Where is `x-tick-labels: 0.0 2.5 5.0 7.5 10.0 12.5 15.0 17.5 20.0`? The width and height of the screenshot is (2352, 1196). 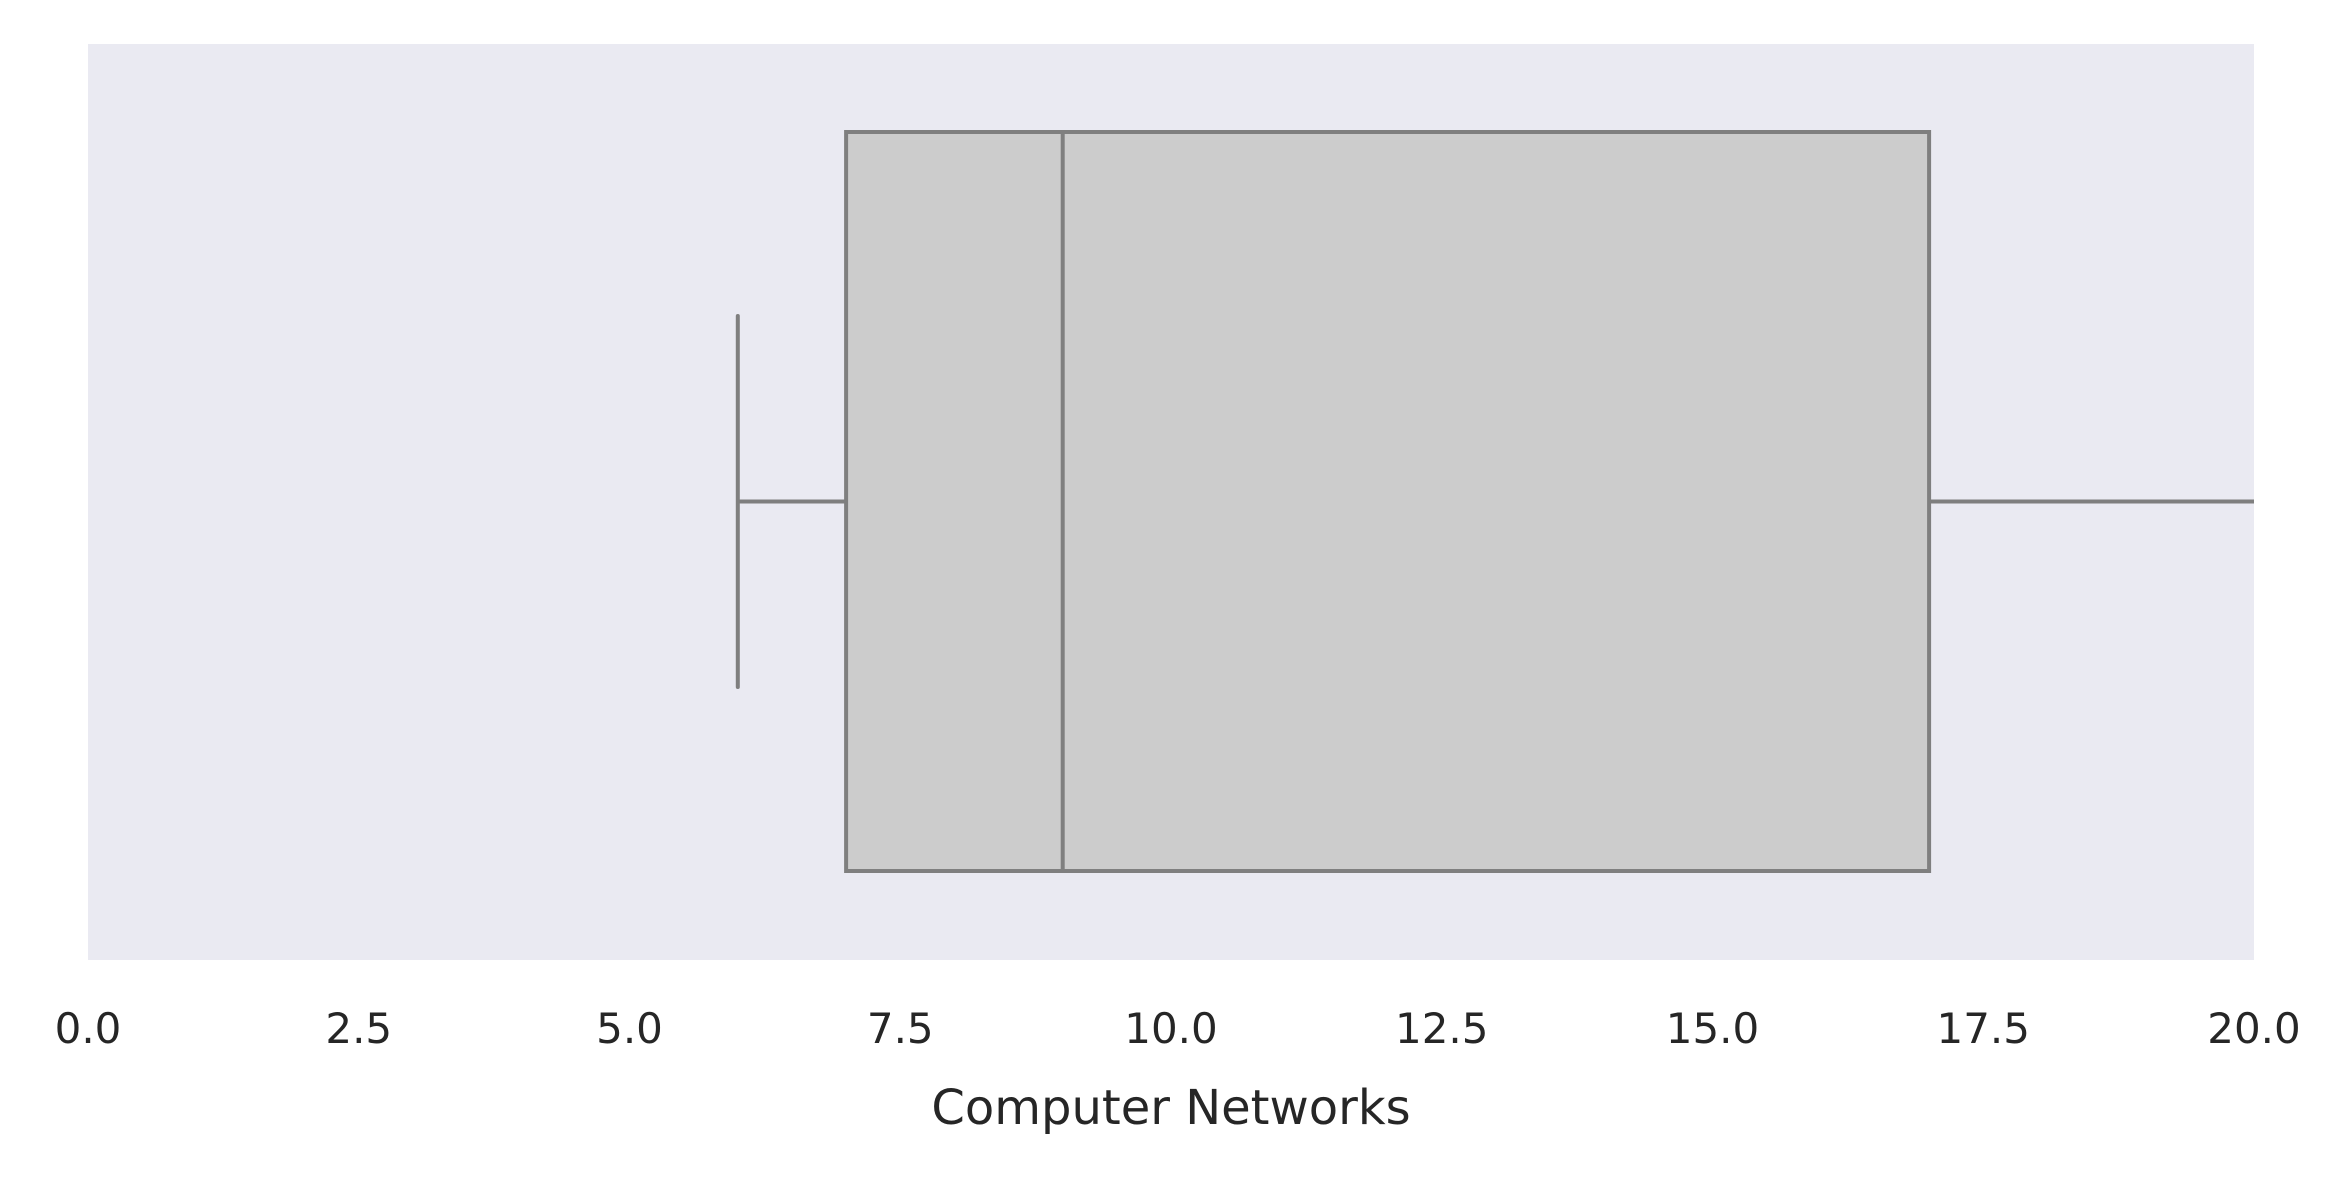 x-tick-labels: 0.0 2.5 5.0 7.5 10.0 12.5 15.0 17.5 20.0 is located at coordinates (1178, 1028).